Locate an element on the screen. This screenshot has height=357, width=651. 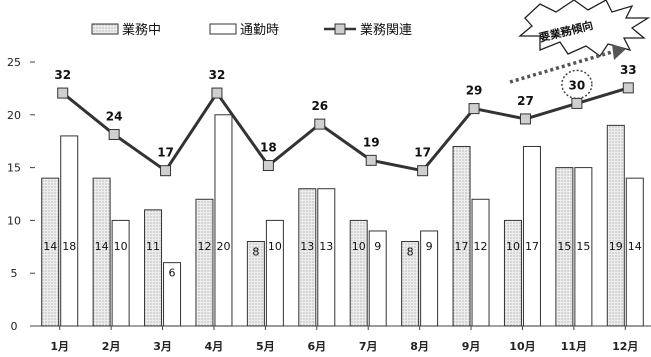
stamp: 要業務傾向 is located at coordinates (584, 28).